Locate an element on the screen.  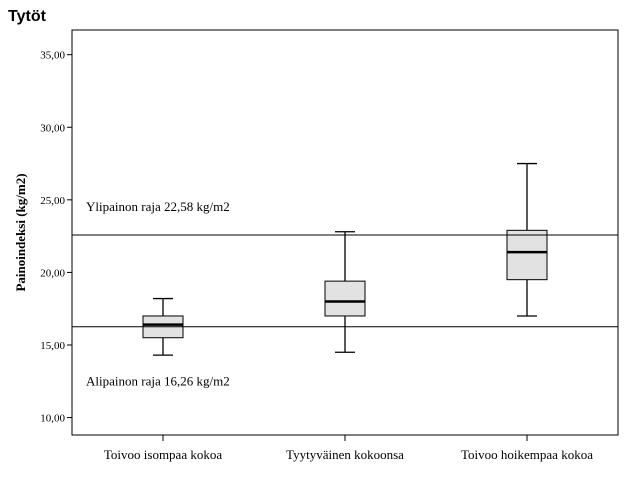
y-tick-label: 35,00 is located at coordinates (52, 56).